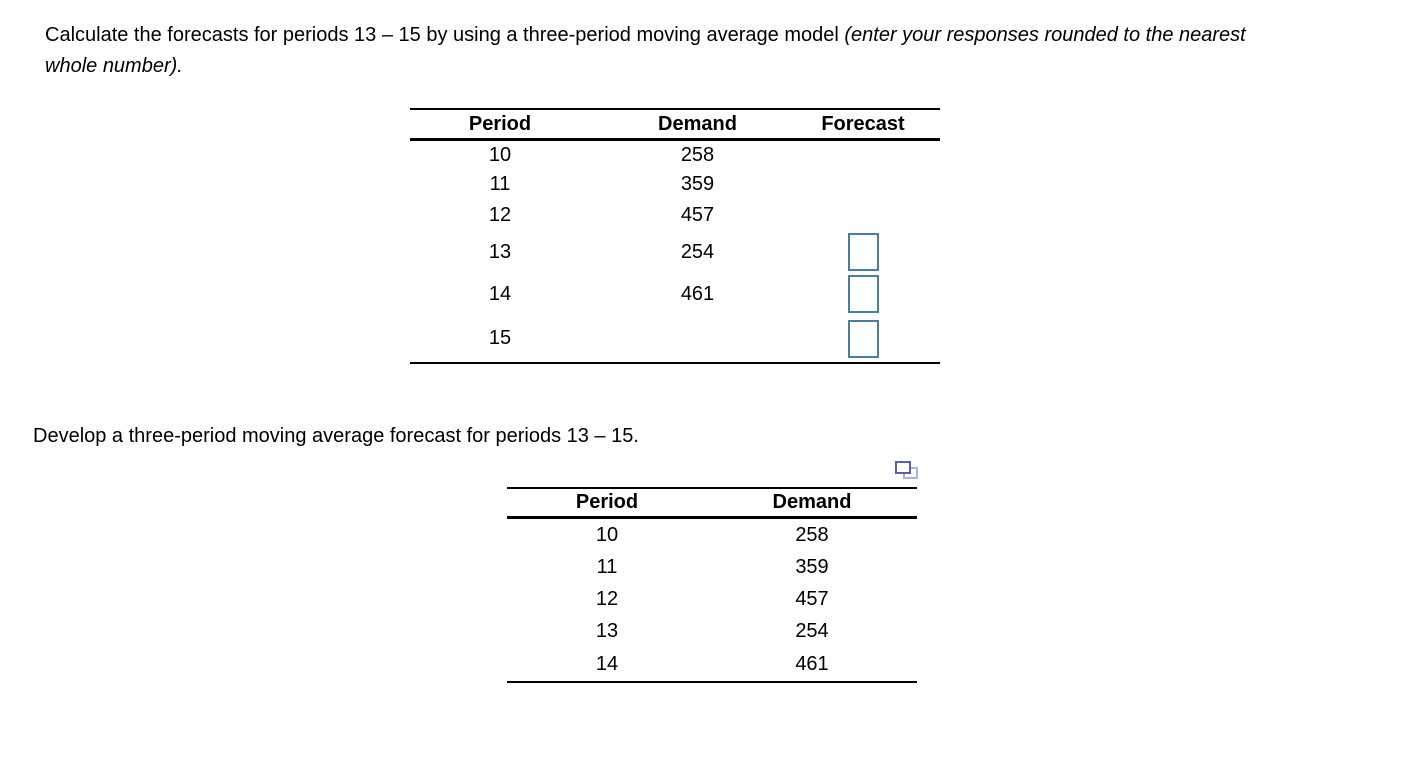 The image size is (1402, 766). Describe the element at coordinates (903, 467) in the screenshot. I see `popup-icon-front-rect` at that location.